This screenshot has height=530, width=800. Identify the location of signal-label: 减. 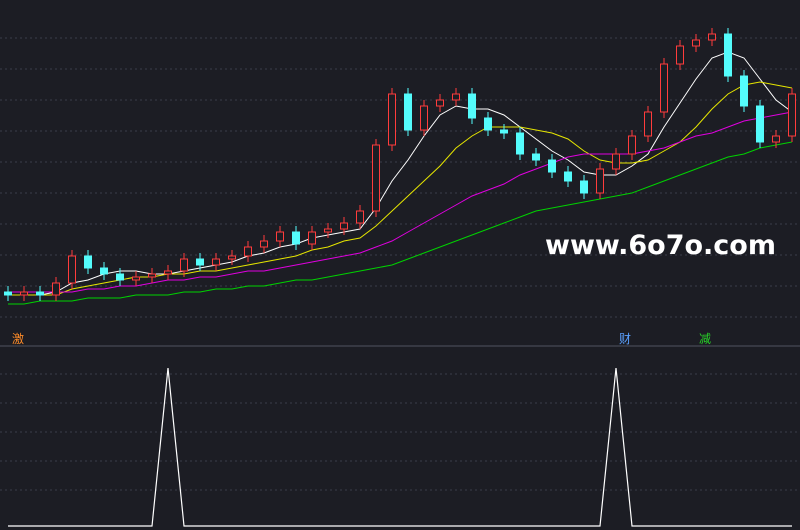
(705, 339).